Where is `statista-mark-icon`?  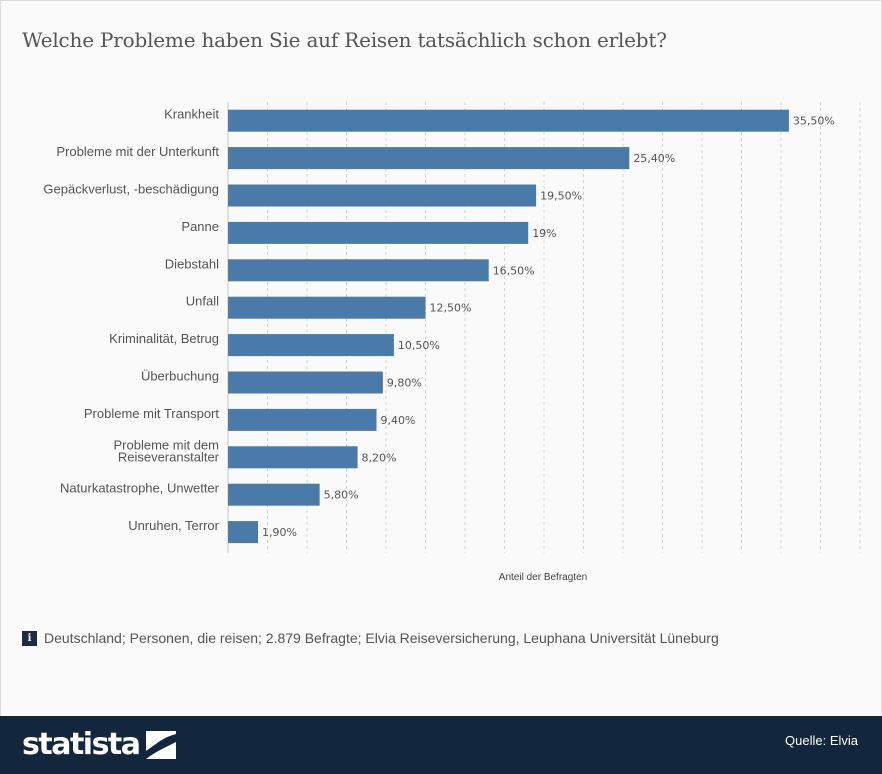
statista-mark-icon is located at coordinates (160, 744).